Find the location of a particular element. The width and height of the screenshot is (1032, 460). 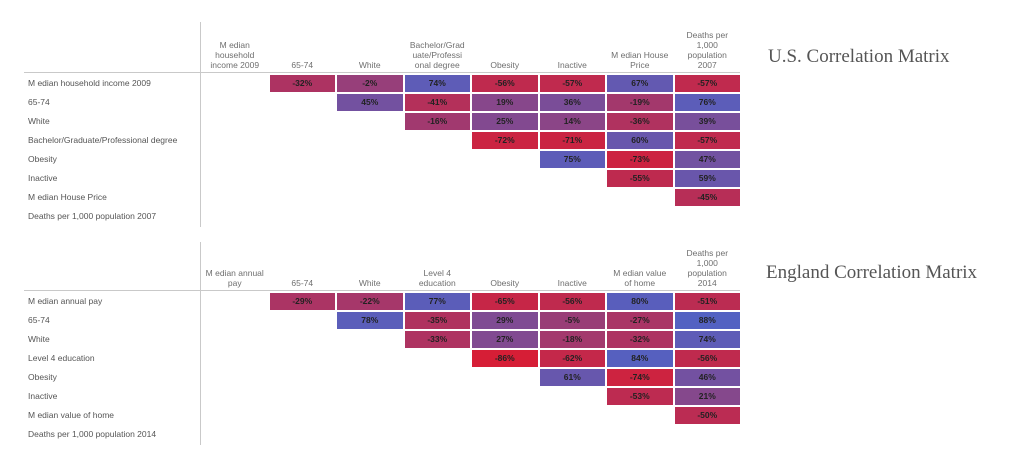

heatmap-cell: -71% is located at coordinates (572, 140).